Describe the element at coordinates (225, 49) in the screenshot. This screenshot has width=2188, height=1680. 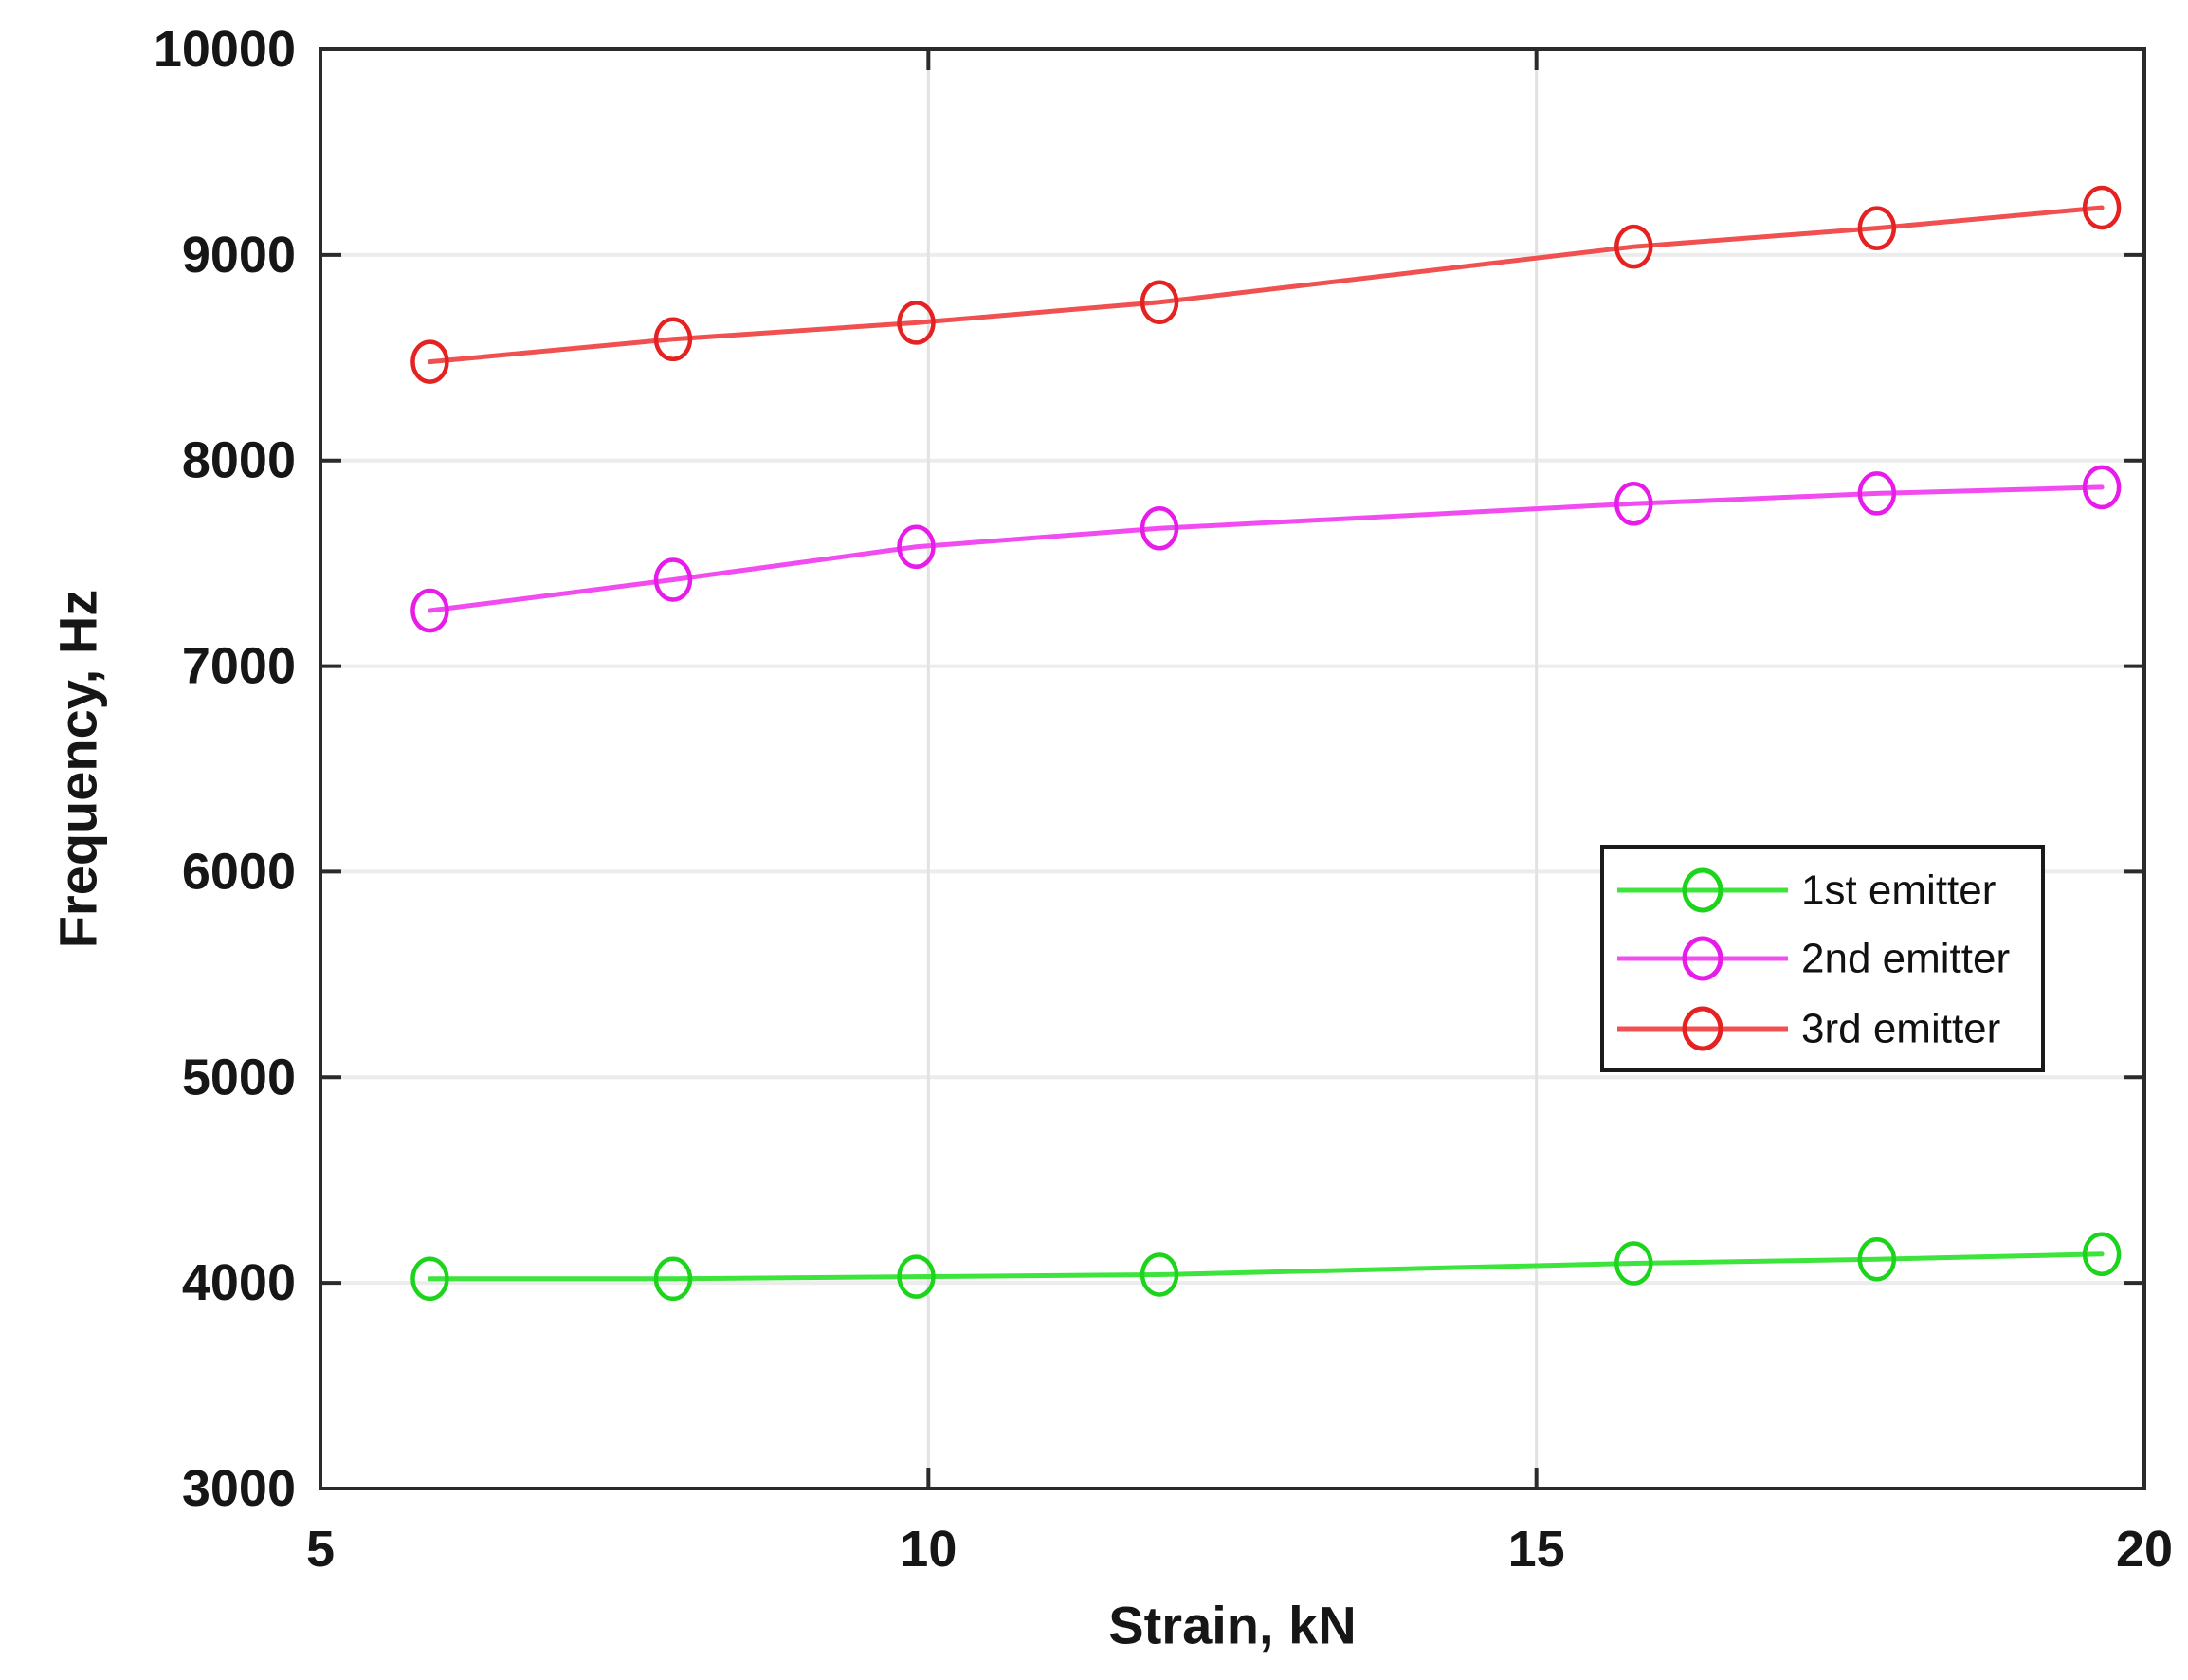
I see `y-tick-label: 10000` at that location.